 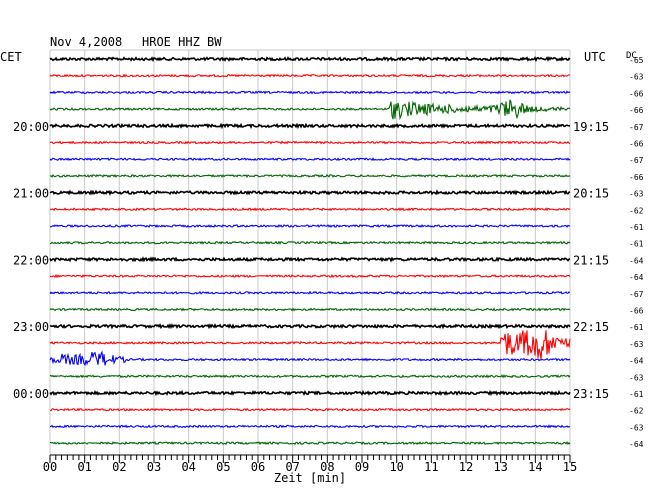 What do you see at coordinates (188, 467) in the screenshot?
I see `x-tick-label: 04` at bounding box center [188, 467].